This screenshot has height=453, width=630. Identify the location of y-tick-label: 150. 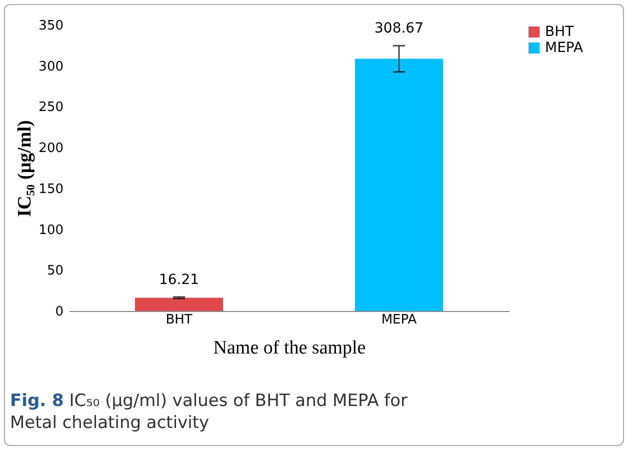
(51, 189).